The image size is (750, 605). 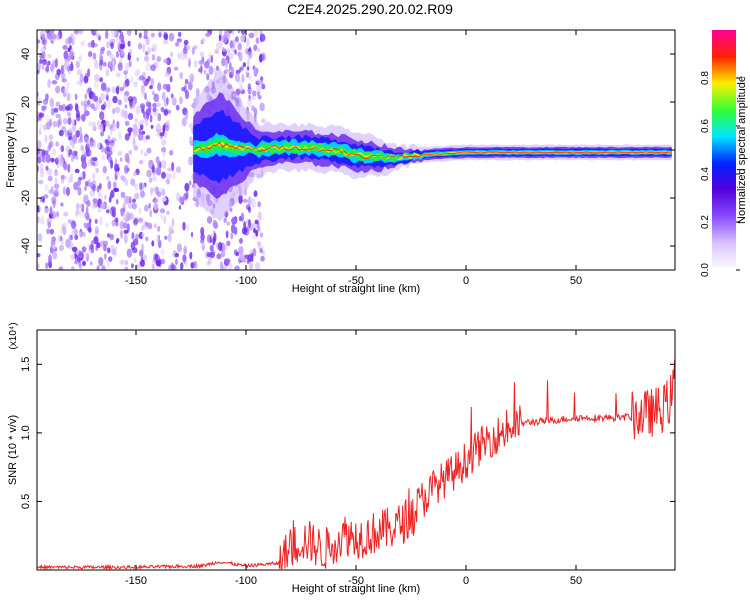 I want to click on spectrogram-x-label: Height of straight line (km), so click(x=356, y=289).